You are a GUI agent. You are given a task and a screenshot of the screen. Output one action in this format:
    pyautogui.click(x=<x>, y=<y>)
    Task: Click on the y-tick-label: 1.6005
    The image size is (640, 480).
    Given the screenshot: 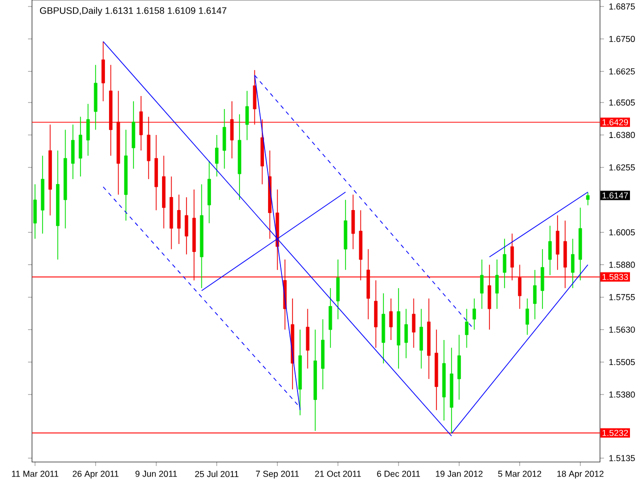 What is the action you would take?
    pyautogui.click(x=622, y=232)
    